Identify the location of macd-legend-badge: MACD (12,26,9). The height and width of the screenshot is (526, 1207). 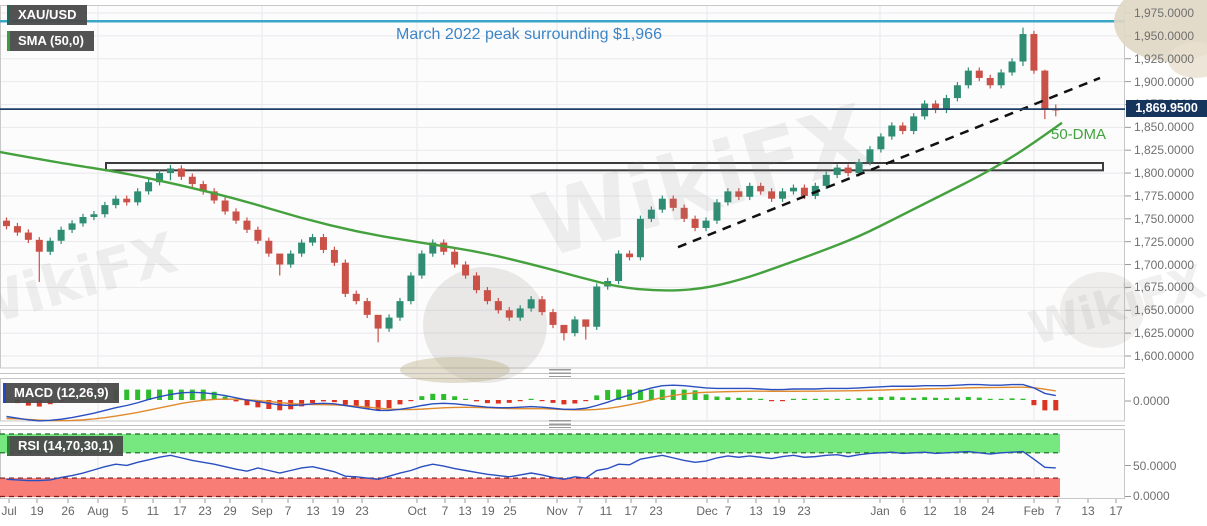
(61, 393).